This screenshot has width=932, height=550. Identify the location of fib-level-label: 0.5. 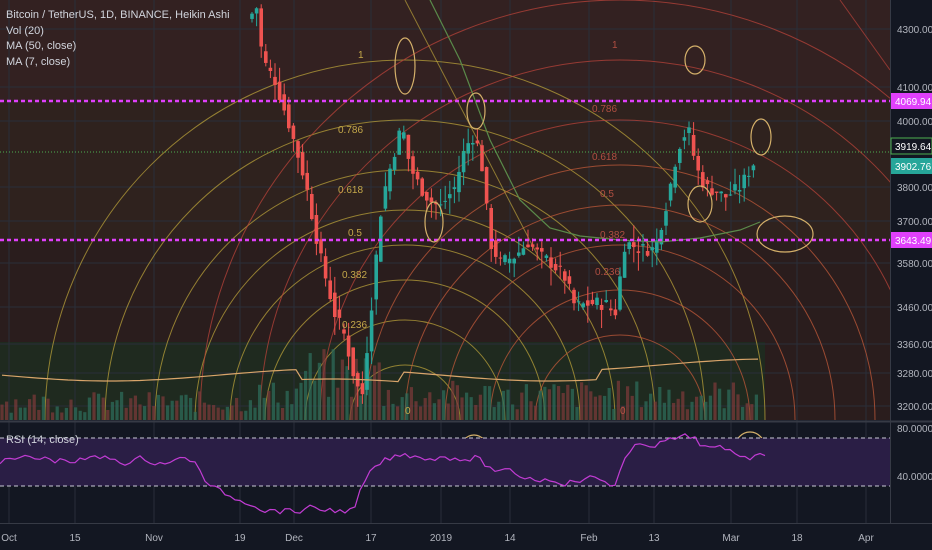
(607, 194).